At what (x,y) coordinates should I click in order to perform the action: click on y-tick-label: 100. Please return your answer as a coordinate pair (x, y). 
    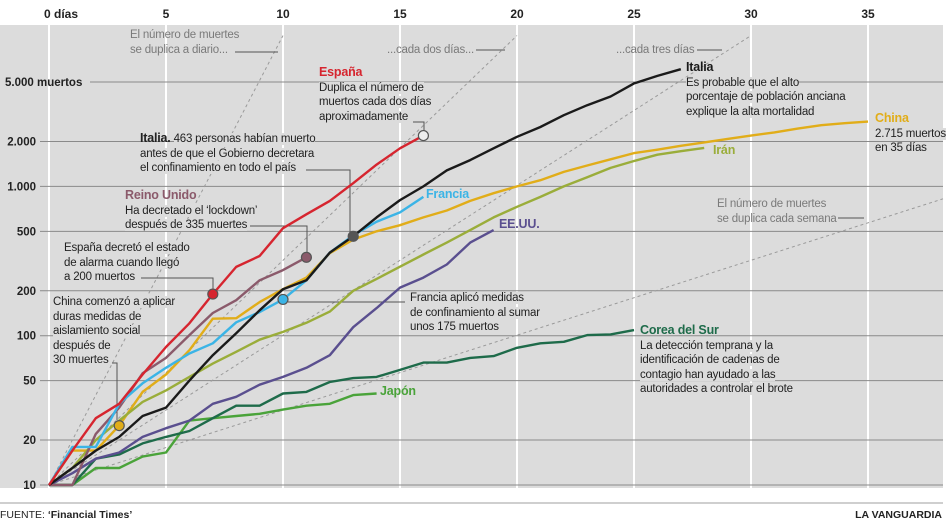
    Looking at the image, I should click on (26, 337).